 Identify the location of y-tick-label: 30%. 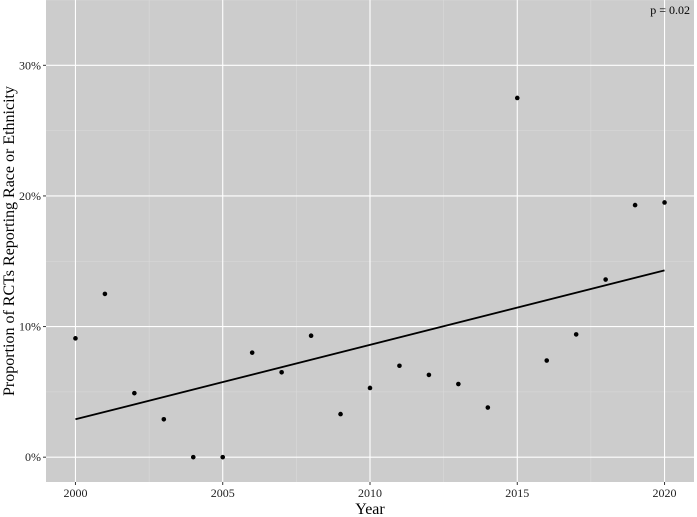
(30, 65).